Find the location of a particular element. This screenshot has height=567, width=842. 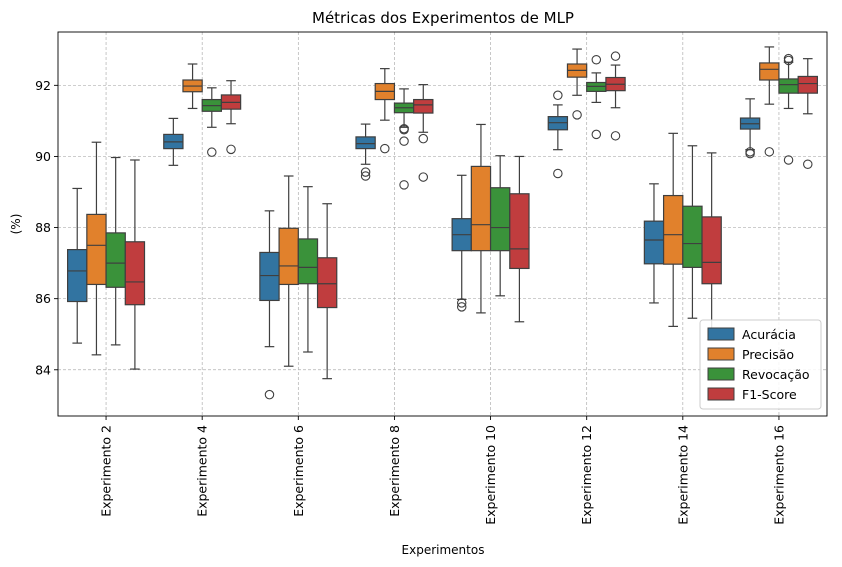

x-axis-label: Experimentos is located at coordinates (443, 550).